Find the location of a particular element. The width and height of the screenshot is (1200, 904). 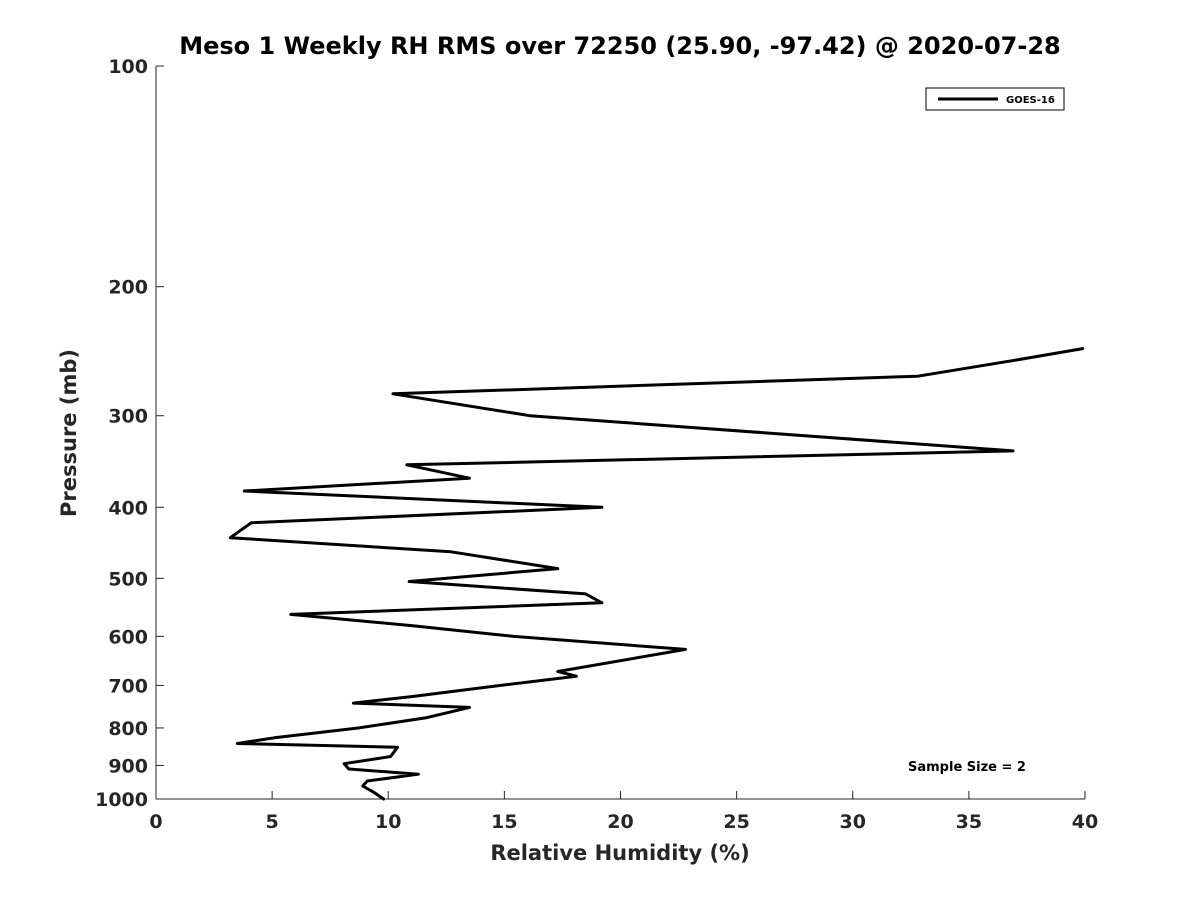

y-tick-label-300: 300 is located at coordinates (128, 417).